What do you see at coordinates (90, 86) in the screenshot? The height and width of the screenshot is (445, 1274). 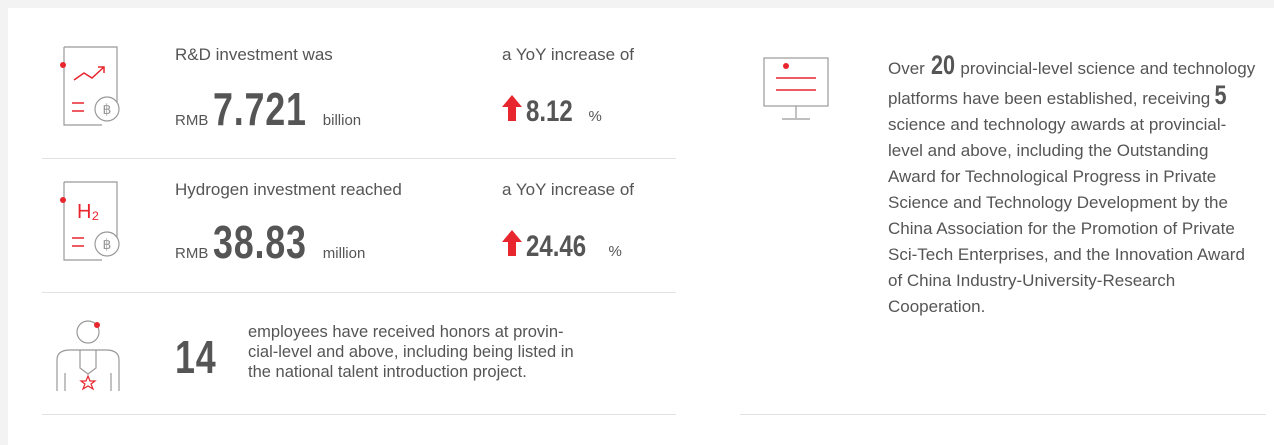 I see `rd-icon: ฿` at bounding box center [90, 86].